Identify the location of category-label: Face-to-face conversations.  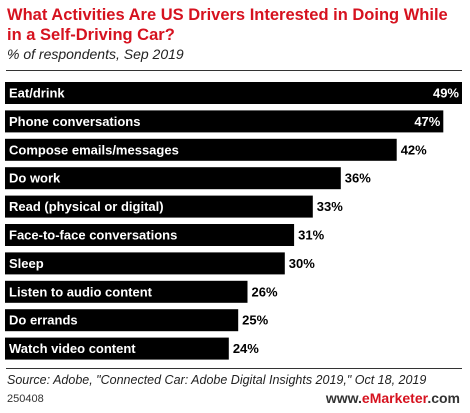
(93, 235).